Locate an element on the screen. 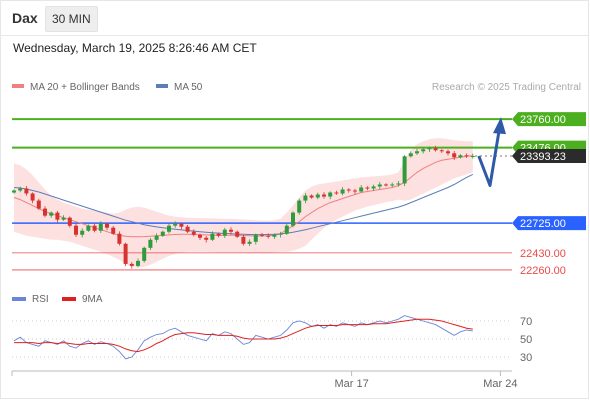  level-label-4: 22430.00 is located at coordinates (543, 254).